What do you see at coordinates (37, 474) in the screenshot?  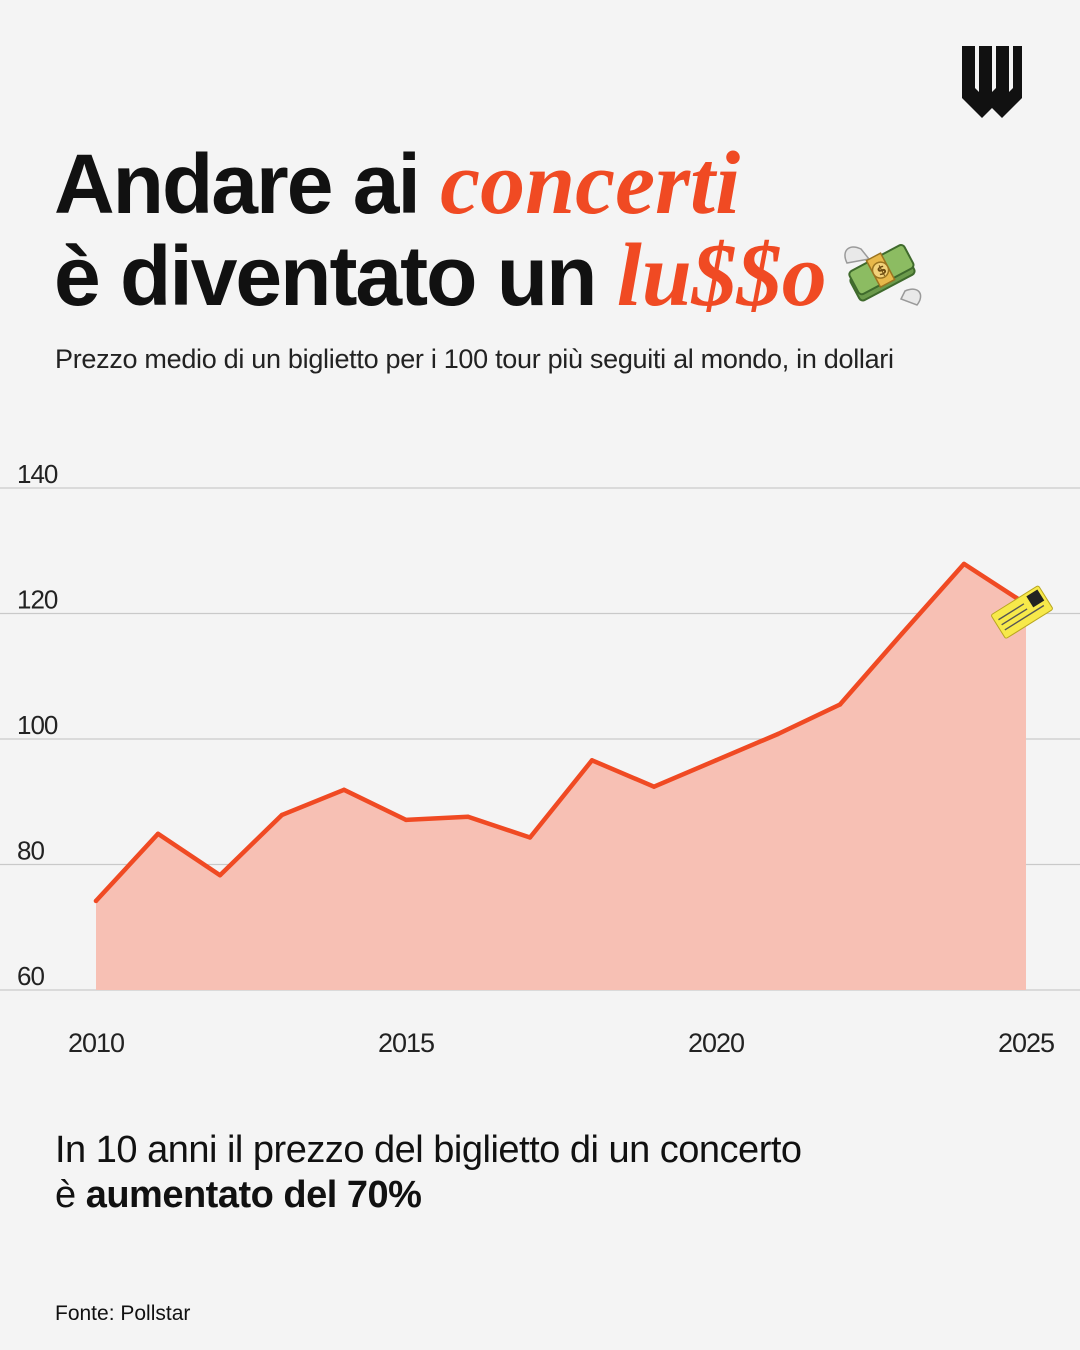 I see `y-tick-label-140: 140` at bounding box center [37, 474].